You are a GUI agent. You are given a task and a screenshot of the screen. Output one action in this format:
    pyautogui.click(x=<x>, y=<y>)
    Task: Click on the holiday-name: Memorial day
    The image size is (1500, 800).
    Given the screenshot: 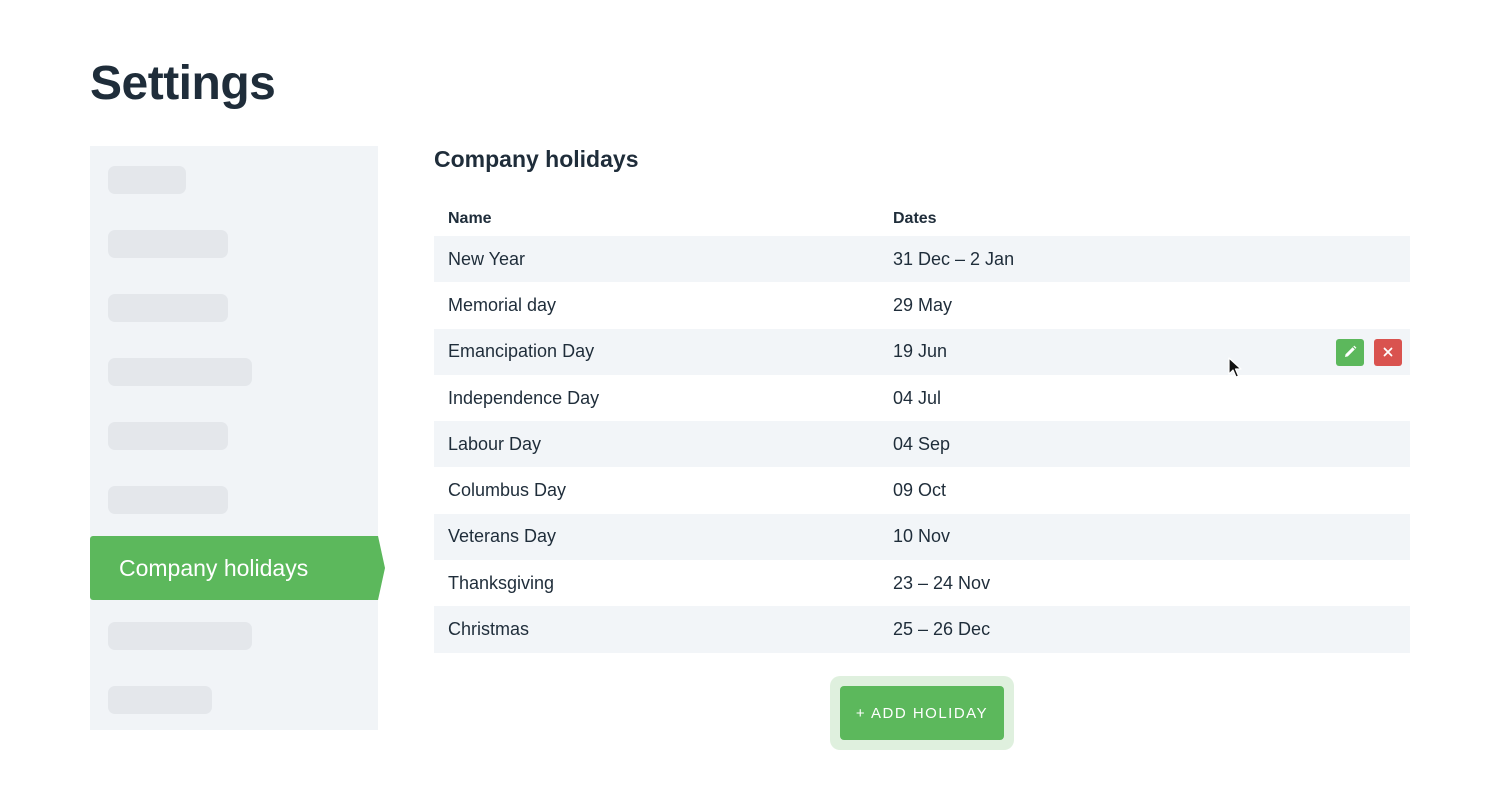 What is the action you would take?
    pyautogui.click(x=502, y=304)
    